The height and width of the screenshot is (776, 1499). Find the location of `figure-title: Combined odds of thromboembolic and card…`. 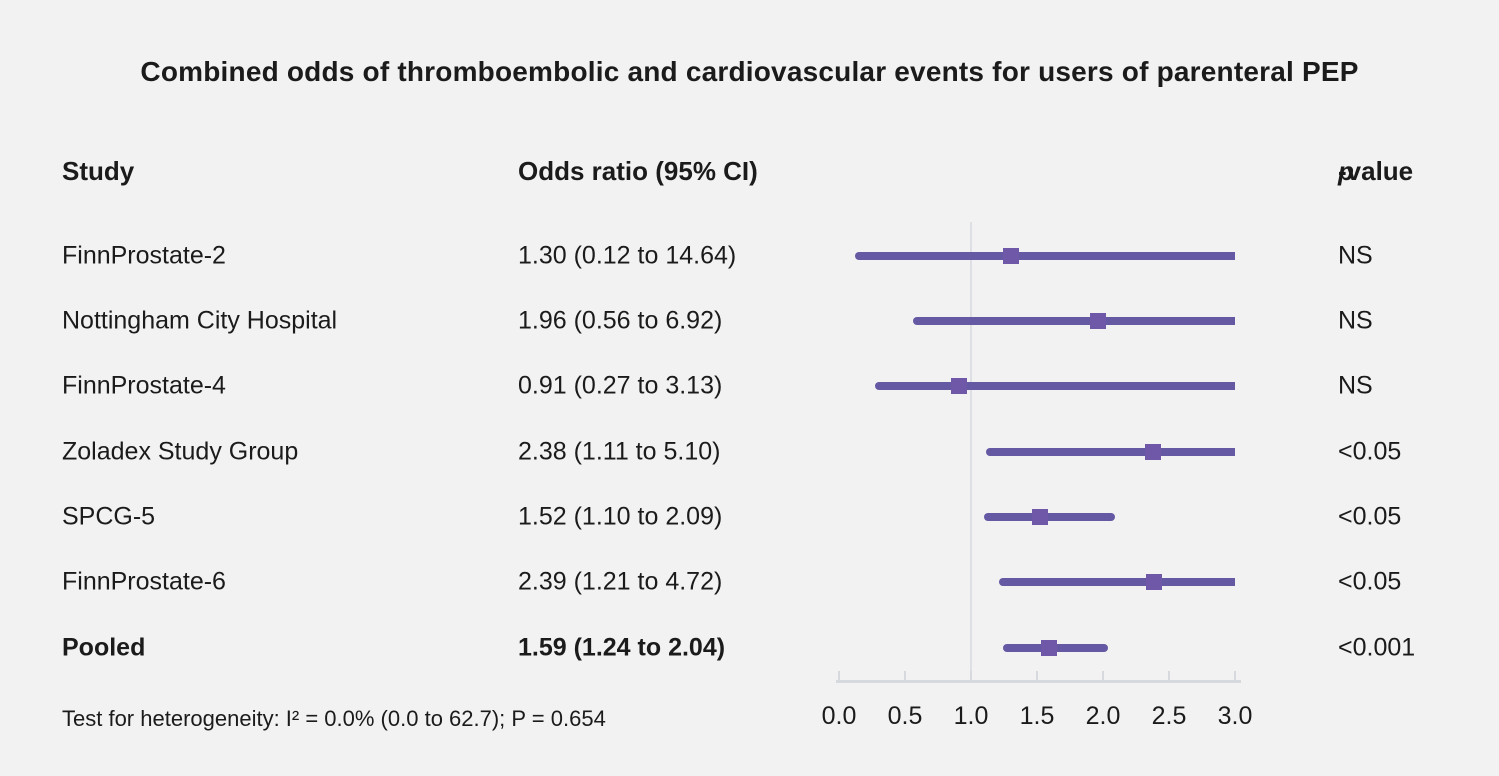

figure-title: Combined odds of thromboembolic and card… is located at coordinates (749, 71).